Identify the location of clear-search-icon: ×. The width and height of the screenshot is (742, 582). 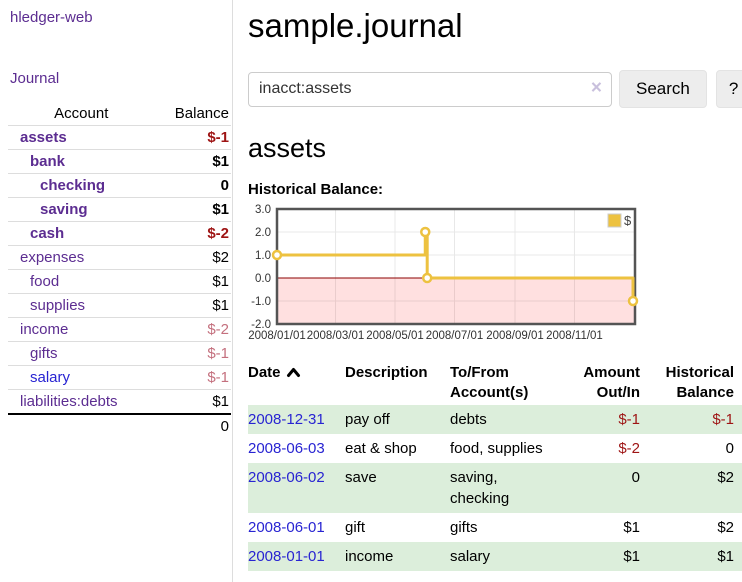
(596, 88).